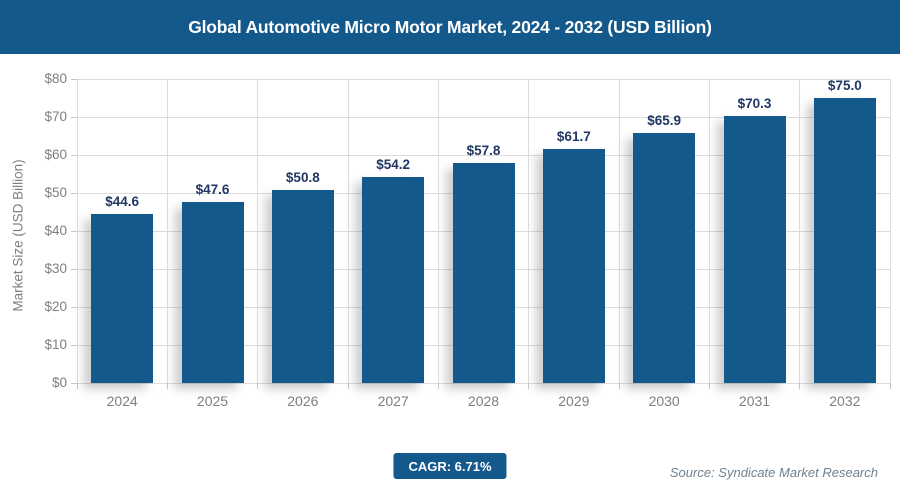  Describe the element at coordinates (55, 306) in the screenshot. I see `y-tick-label: $20` at that location.